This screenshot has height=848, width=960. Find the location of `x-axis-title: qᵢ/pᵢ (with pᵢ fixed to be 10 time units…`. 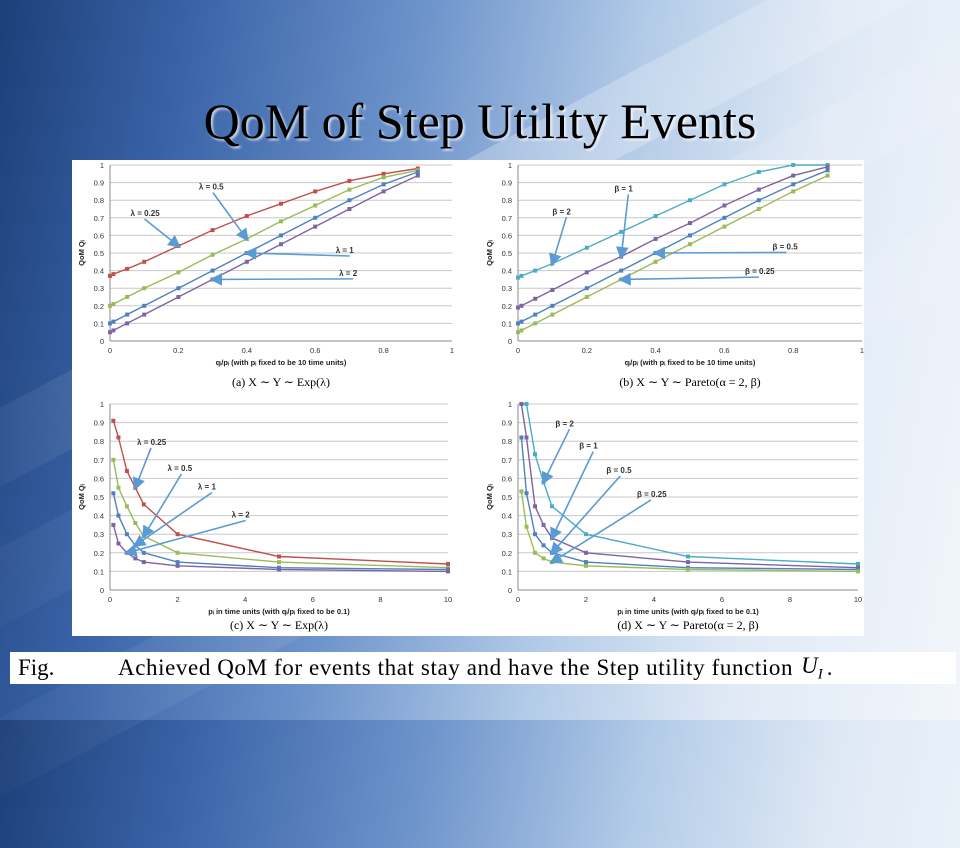

x-axis-title: qᵢ/pᵢ (with pᵢ fixed to be 10 time units… is located at coordinates (690, 362).